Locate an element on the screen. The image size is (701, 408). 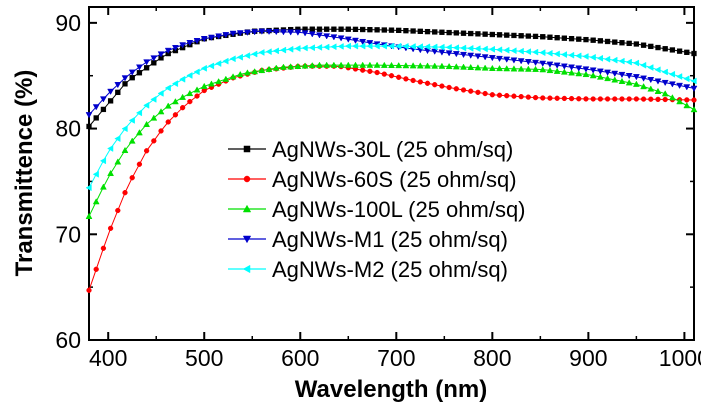
x-tick-label: 500 is located at coordinates (204, 358).